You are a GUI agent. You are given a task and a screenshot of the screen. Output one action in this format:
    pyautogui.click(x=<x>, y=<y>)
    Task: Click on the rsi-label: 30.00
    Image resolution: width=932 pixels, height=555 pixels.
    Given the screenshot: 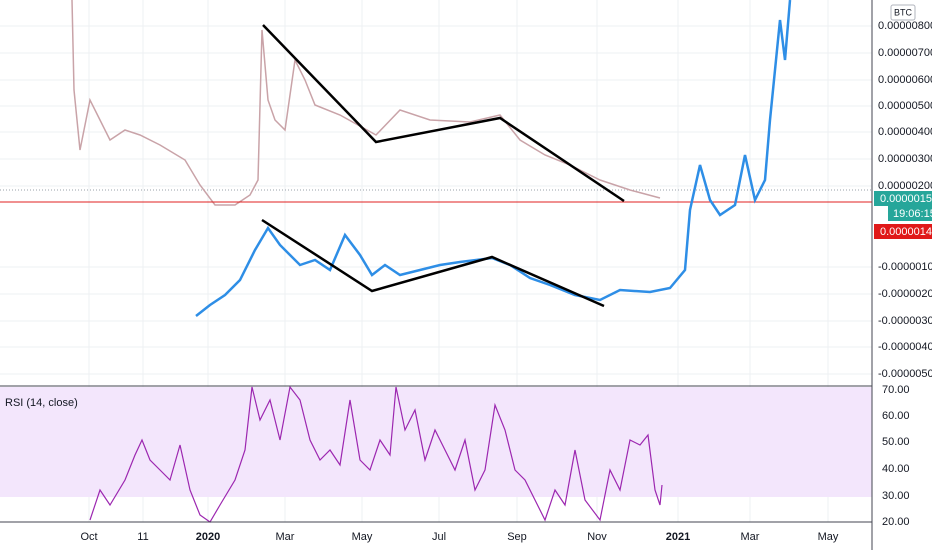 What is the action you would take?
    pyautogui.click(x=896, y=496)
    